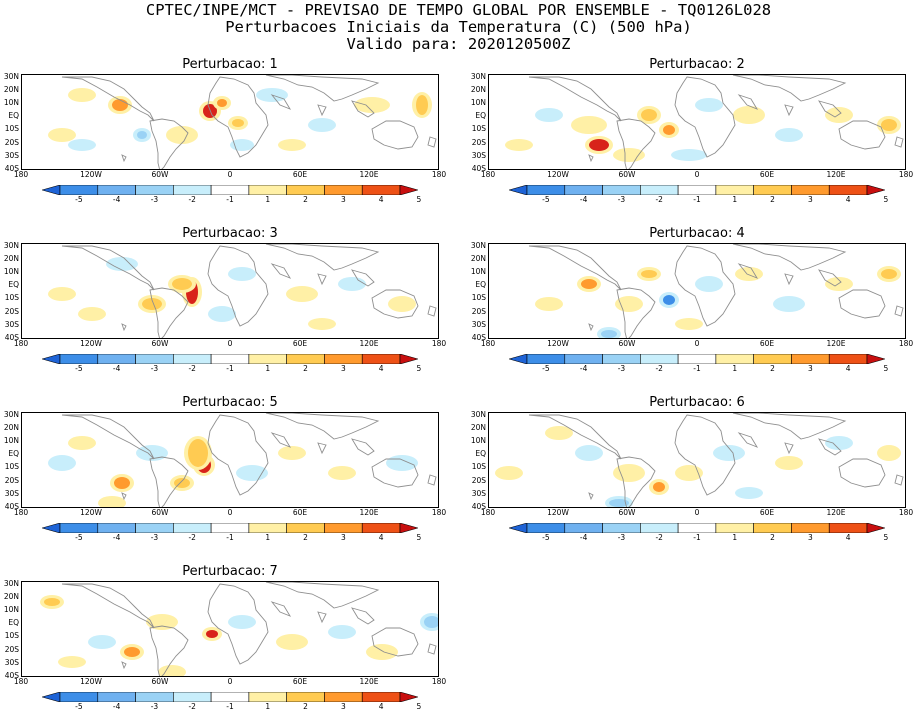 The height and width of the screenshot is (722, 917). Describe the element at coordinates (478, 258) in the screenshot. I see `latitude-label: 20N` at that location.